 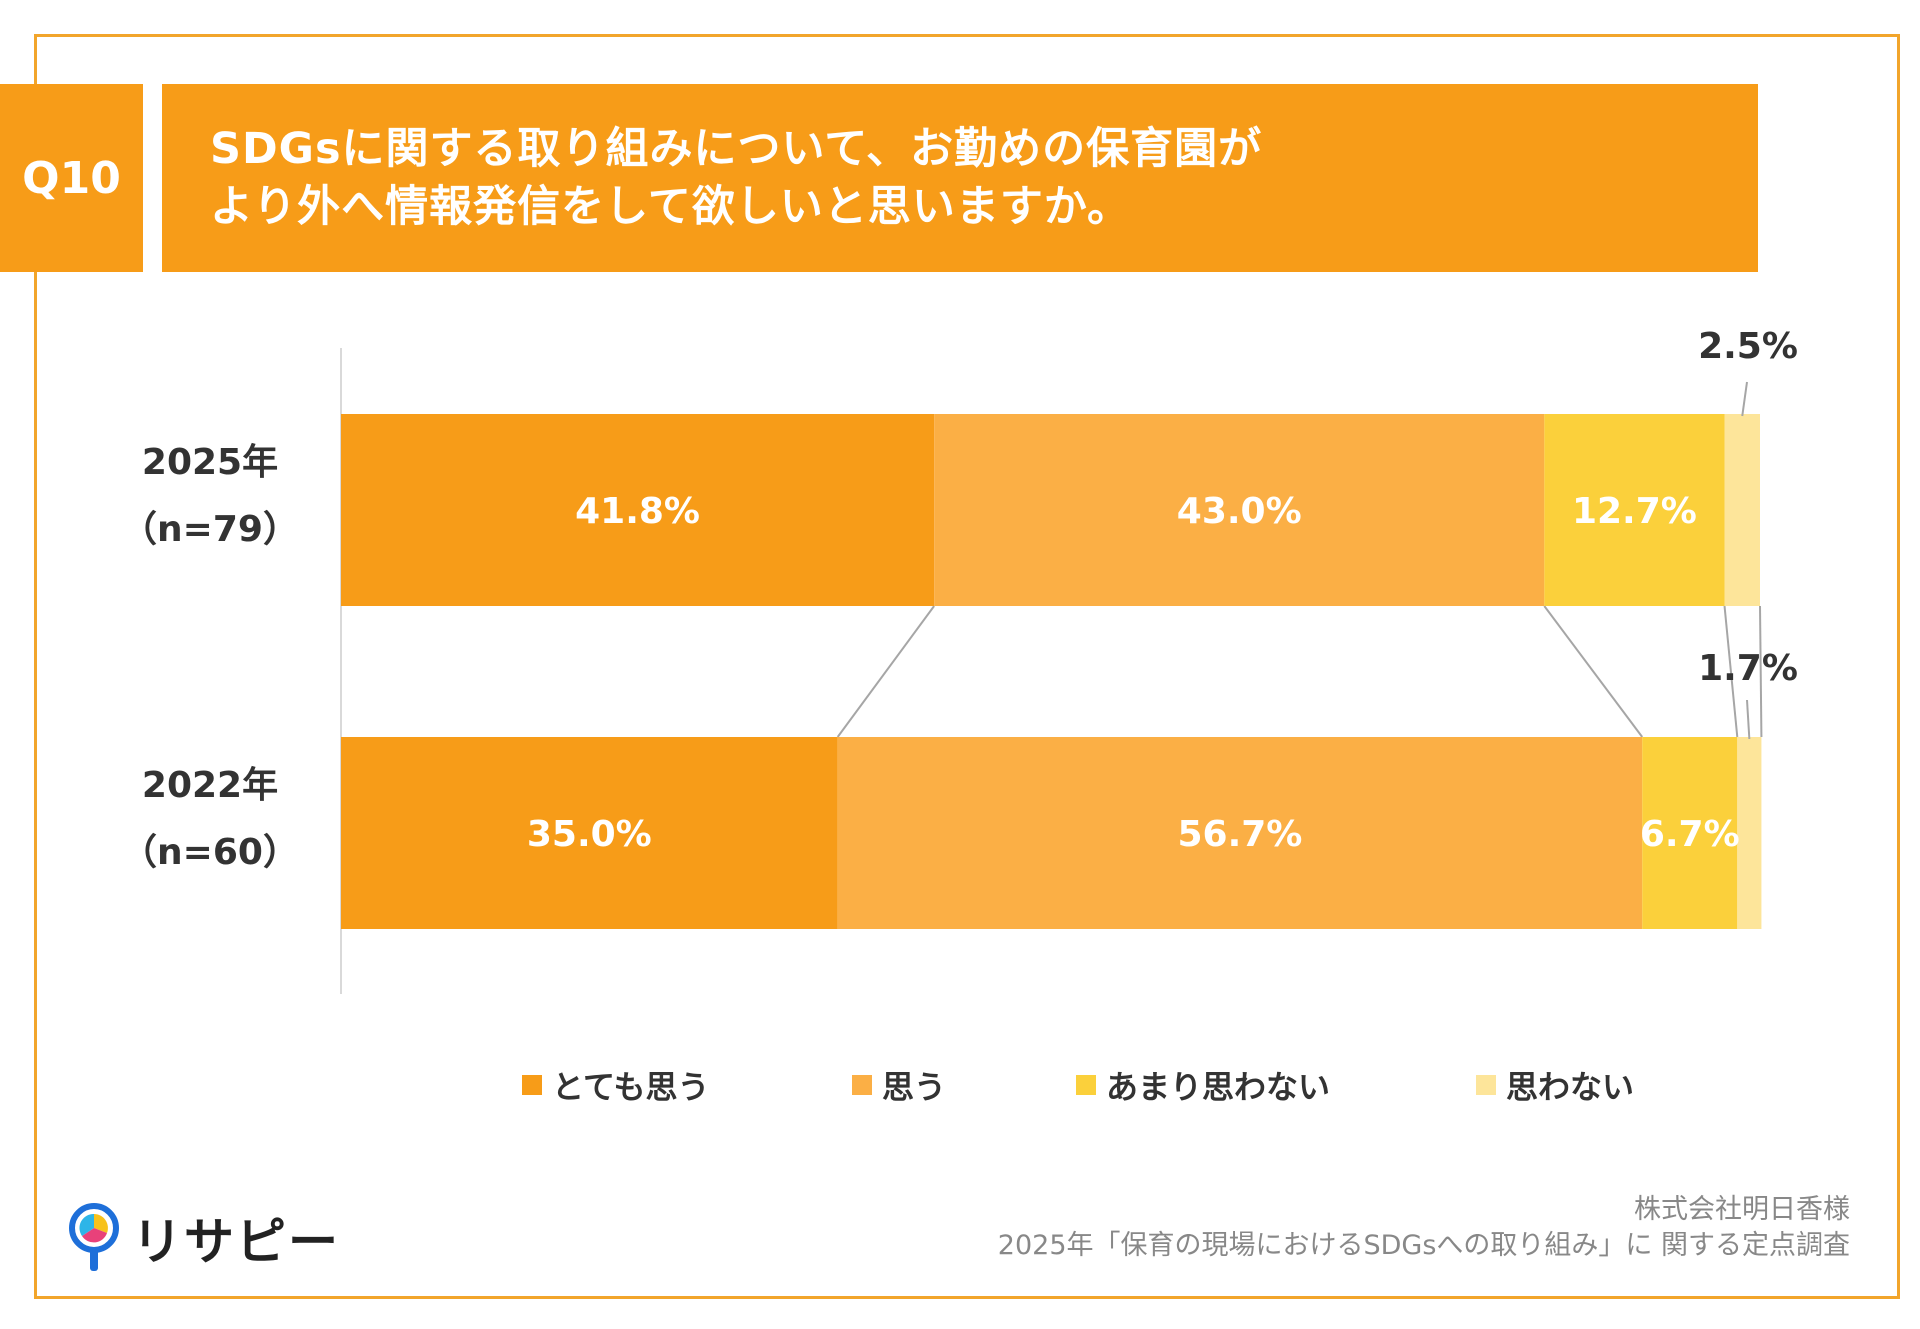 I want to click on question-title-line-1: SDGsに関する取り組みについて、お勤めの保育園が, so click(x=736, y=149).